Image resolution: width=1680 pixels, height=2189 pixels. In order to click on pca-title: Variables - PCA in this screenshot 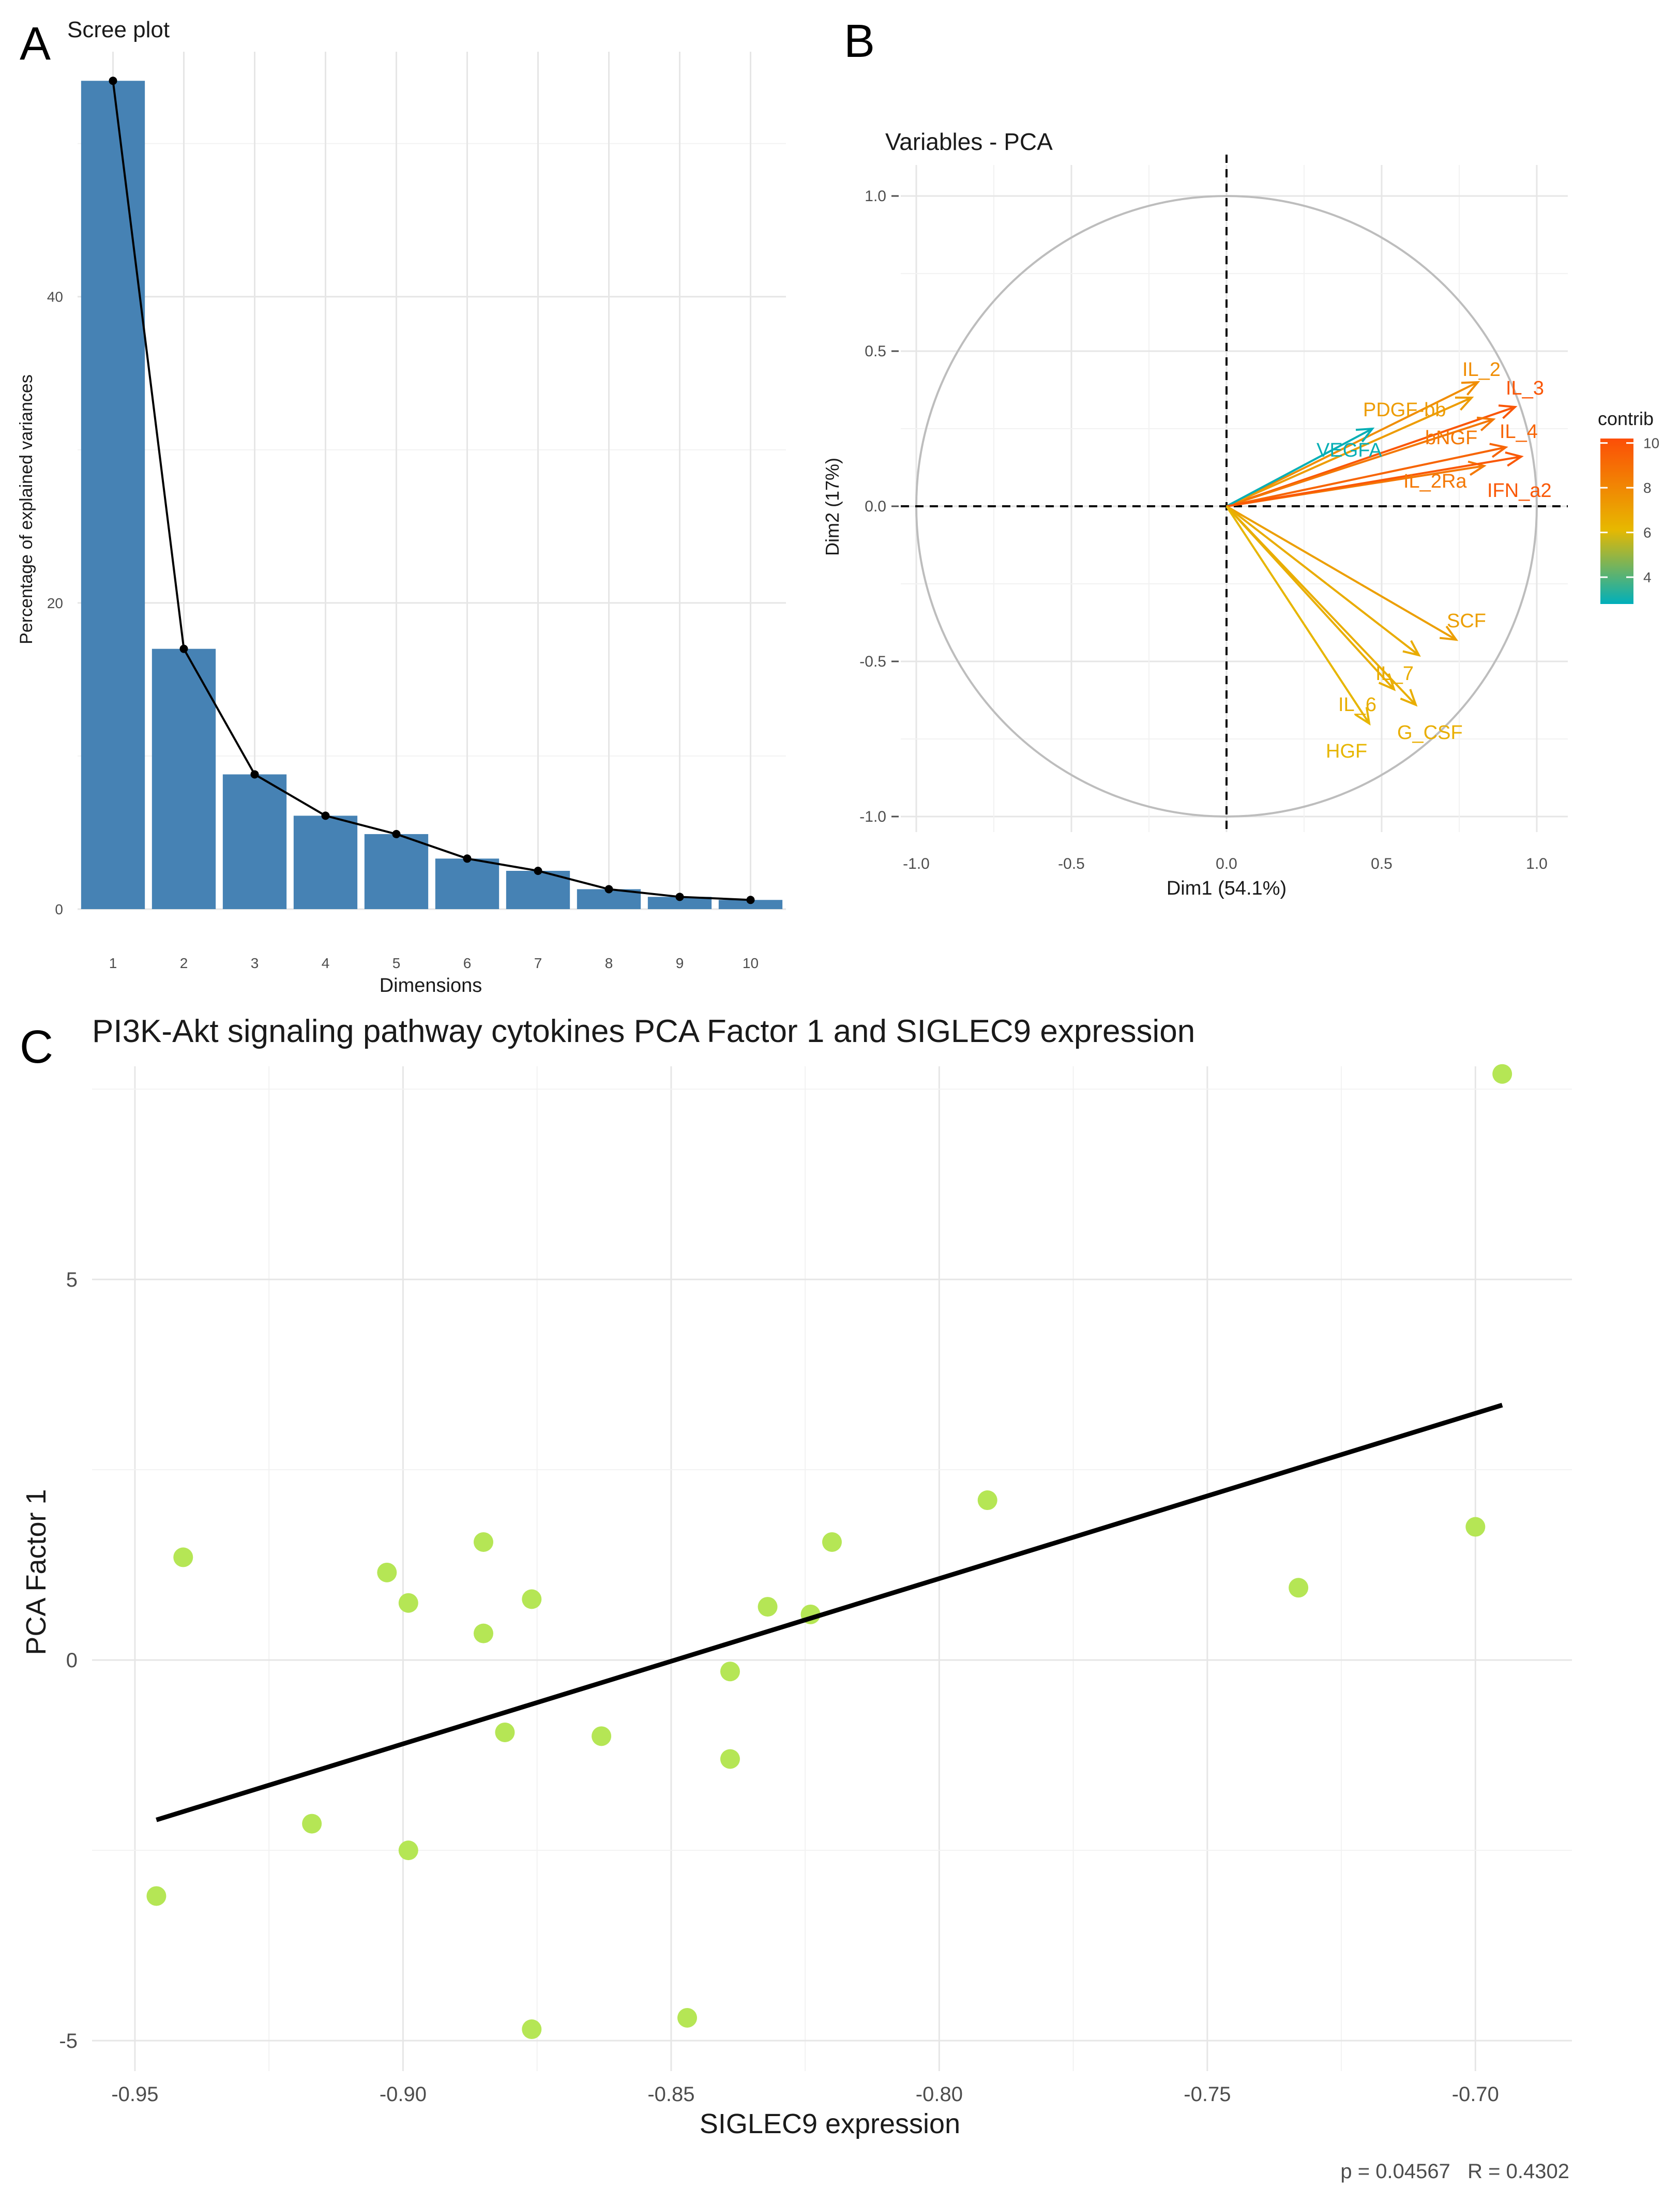, I will do `click(969, 142)`.